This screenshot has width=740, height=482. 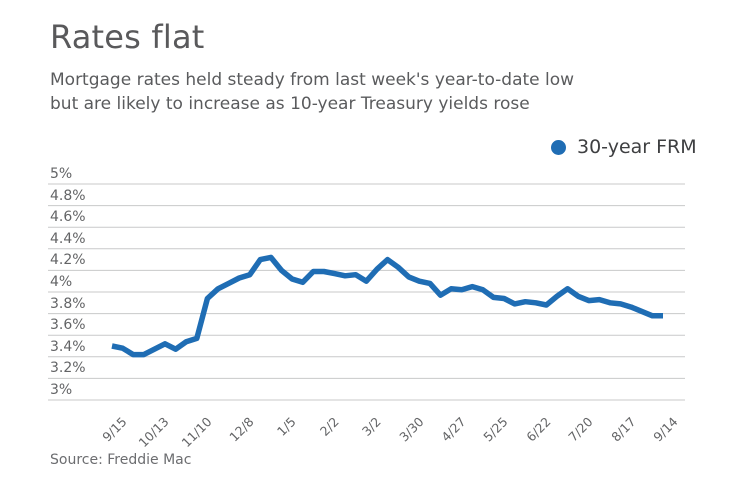 What do you see at coordinates (68, 325) in the screenshot?
I see `y-axis-tick-label: 3.6%` at bounding box center [68, 325].